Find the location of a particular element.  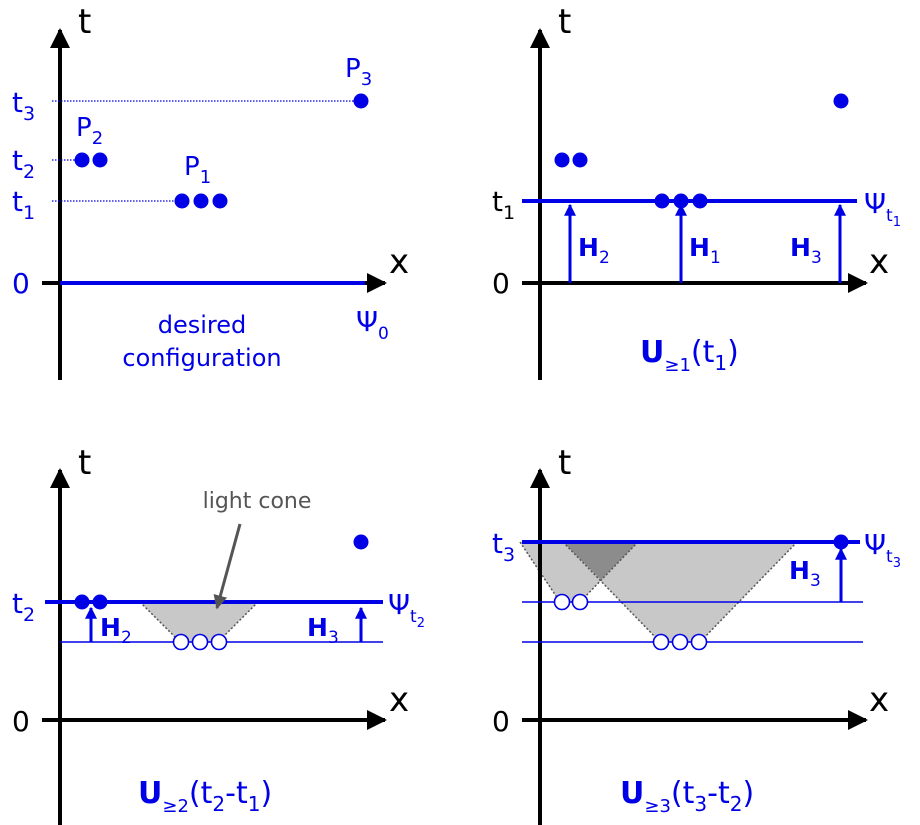

label-p1: P1 is located at coordinates (197, 170).